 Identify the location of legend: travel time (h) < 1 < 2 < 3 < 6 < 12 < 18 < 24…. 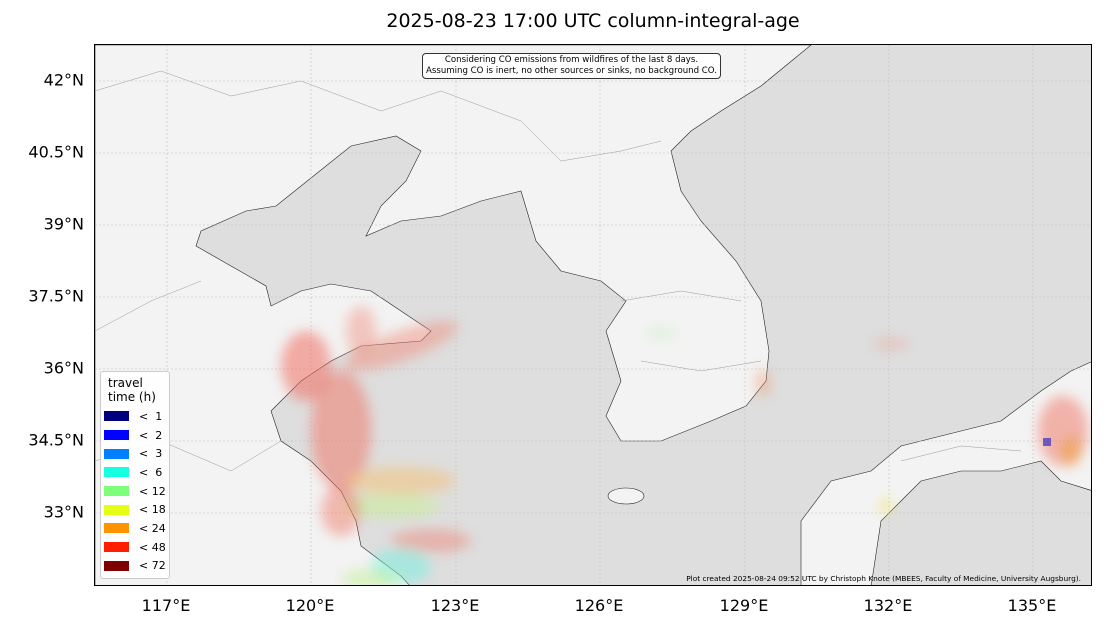
(135, 475).